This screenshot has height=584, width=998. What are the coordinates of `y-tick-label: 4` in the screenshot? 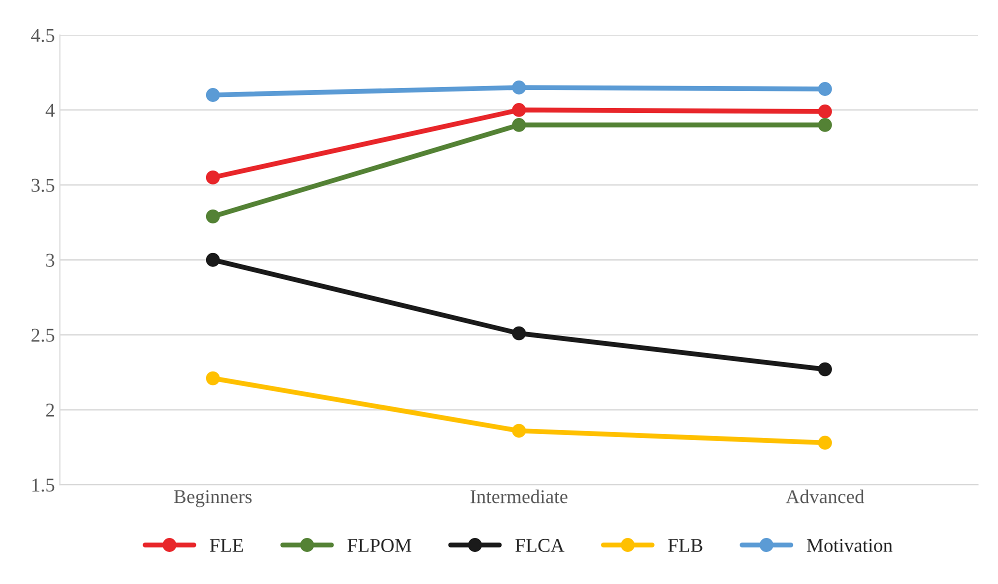 It's located at (50, 110).